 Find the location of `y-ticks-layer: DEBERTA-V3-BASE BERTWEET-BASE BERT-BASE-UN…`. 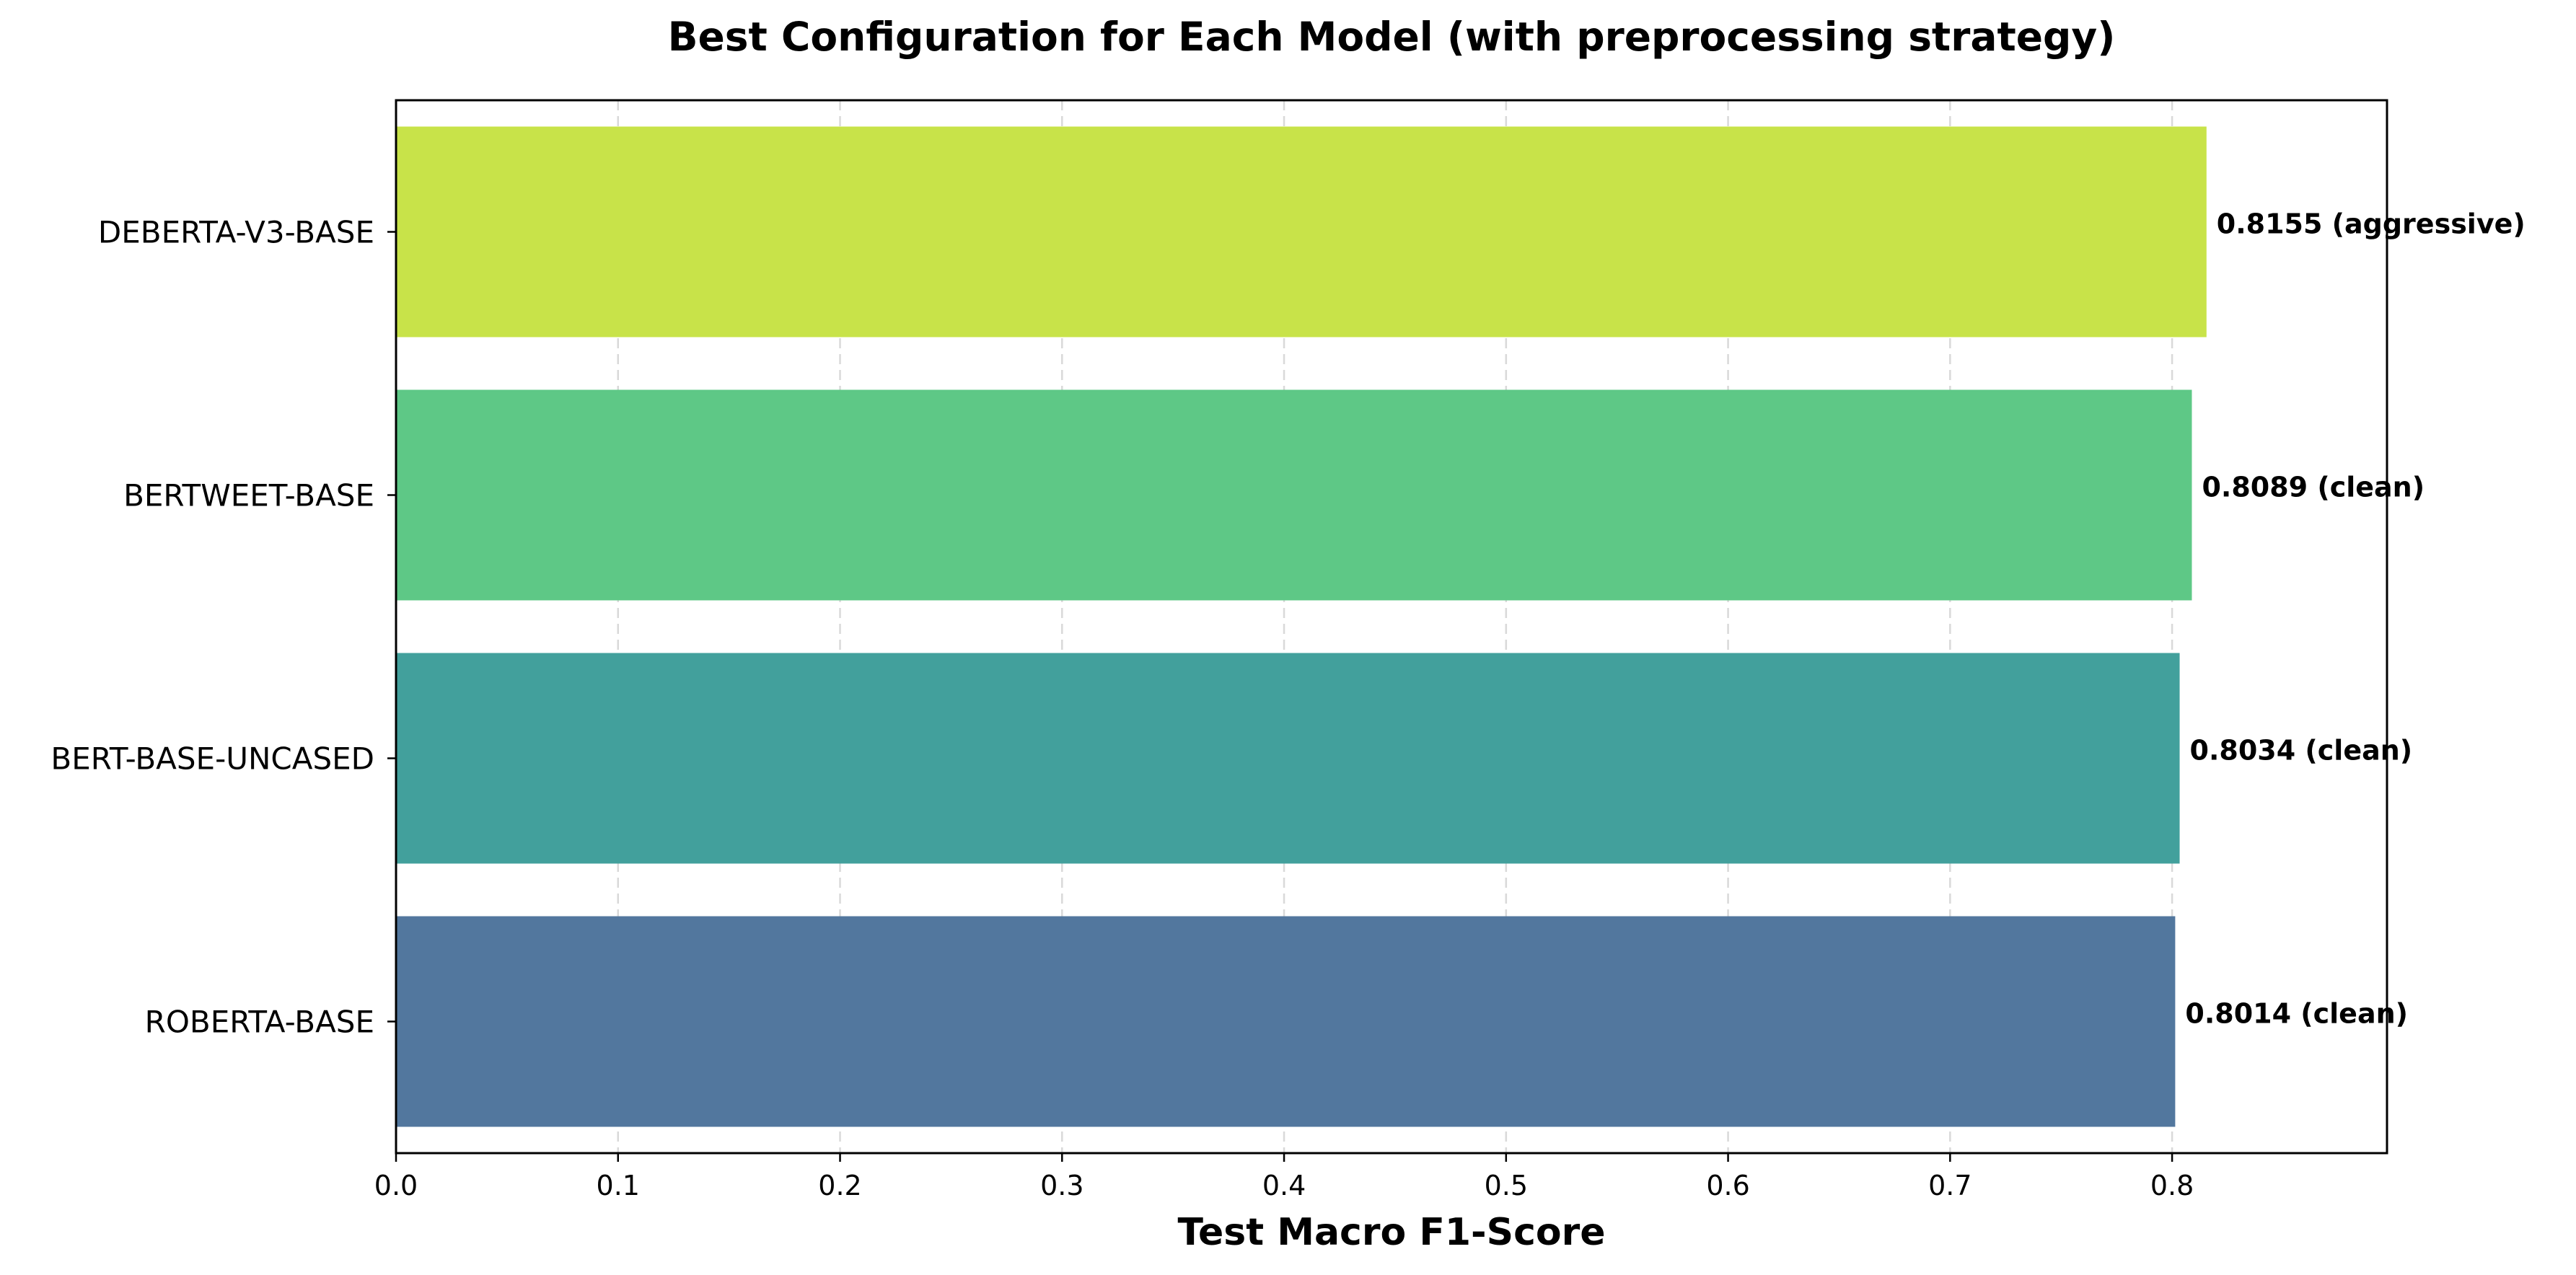

y-ticks-layer: DEBERTA-V3-BASE BERTWEET-BASE BERT-BASE-UN… is located at coordinates (223, 627).